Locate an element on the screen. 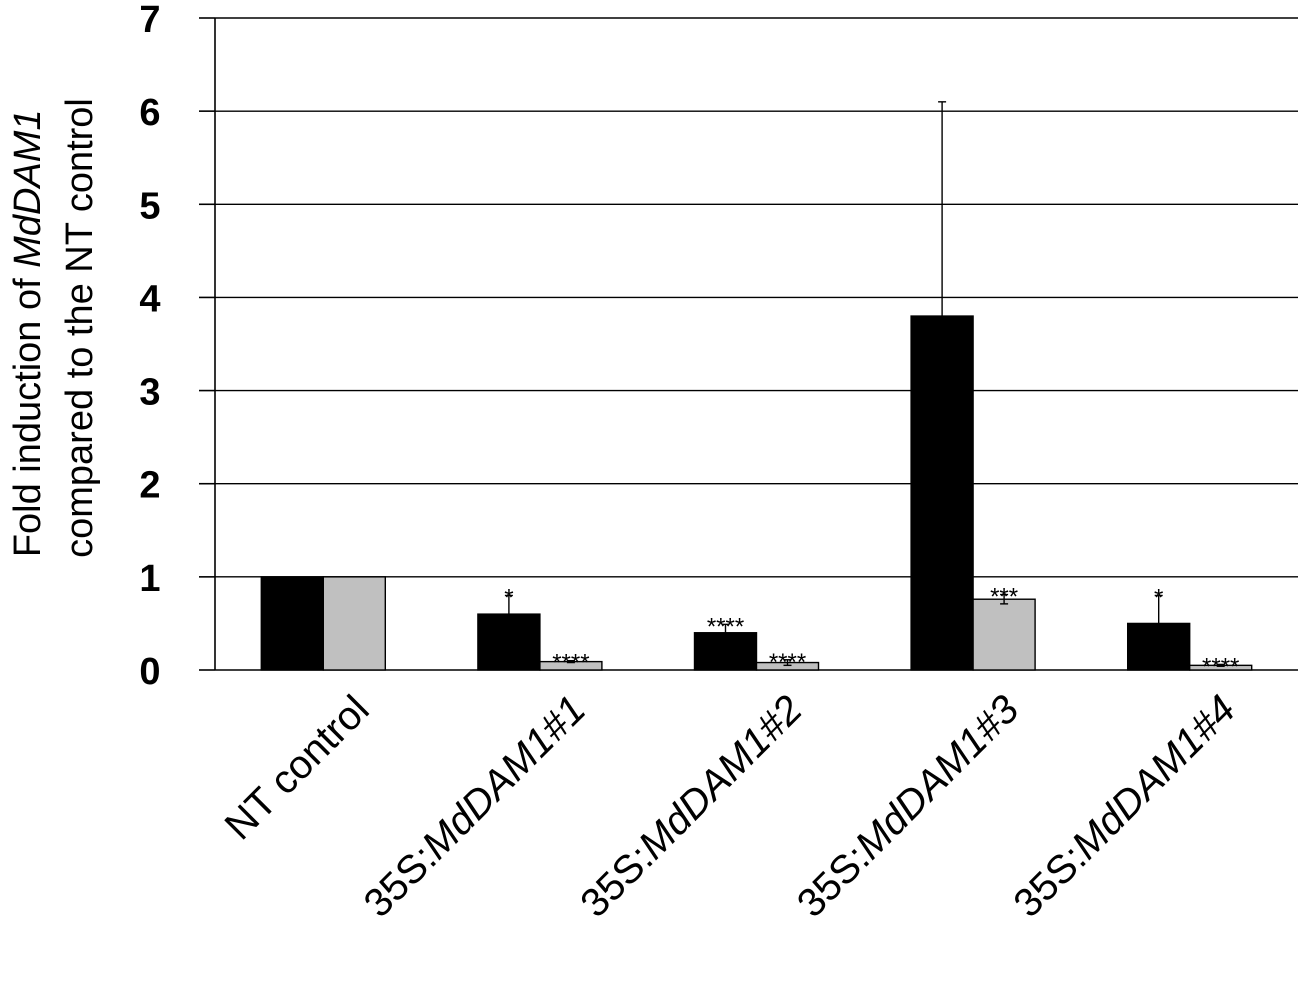 The width and height of the screenshot is (1299, 981). y-tick-label: 7 is located at coordinates (149, 20).